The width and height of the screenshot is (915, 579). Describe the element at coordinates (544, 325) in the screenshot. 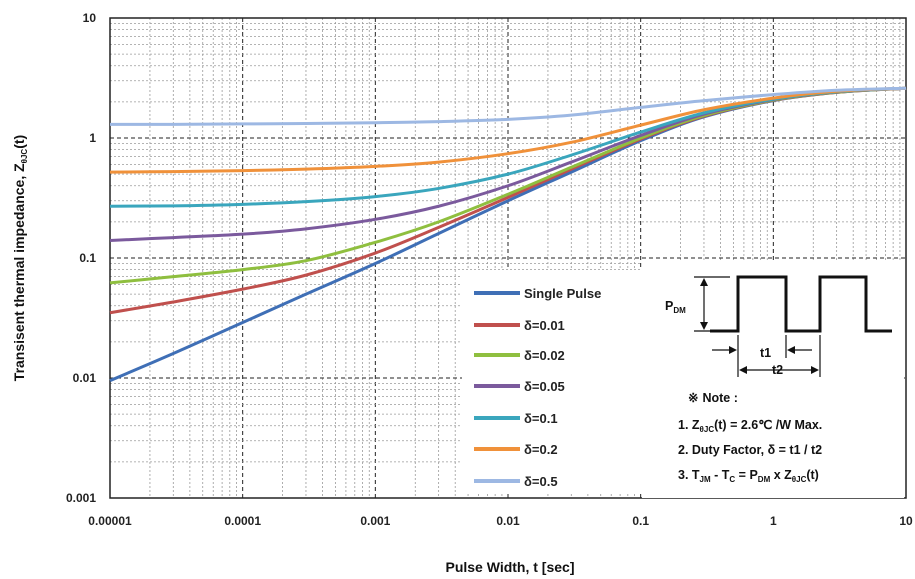

I see `legend-label: δ=0.01` at that location.